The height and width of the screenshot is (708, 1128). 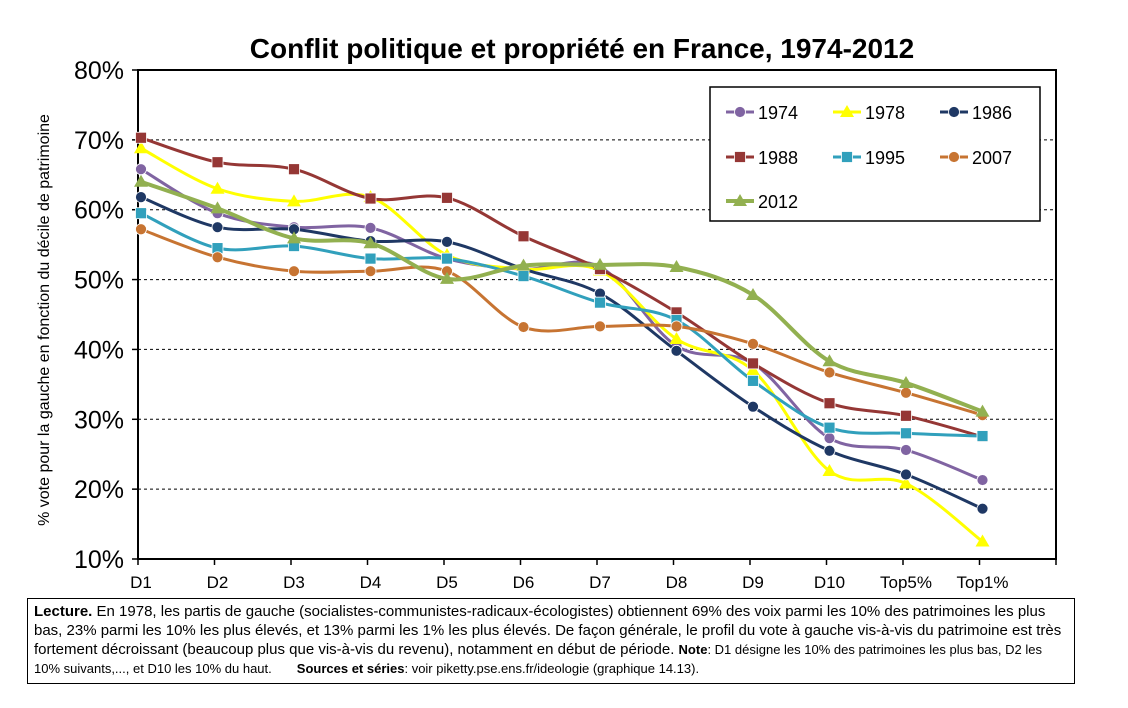 What do you see at coordinates (447, 582) in the screenshot?
I see `x-tick-label: D5` at bounding box center [447, 582].